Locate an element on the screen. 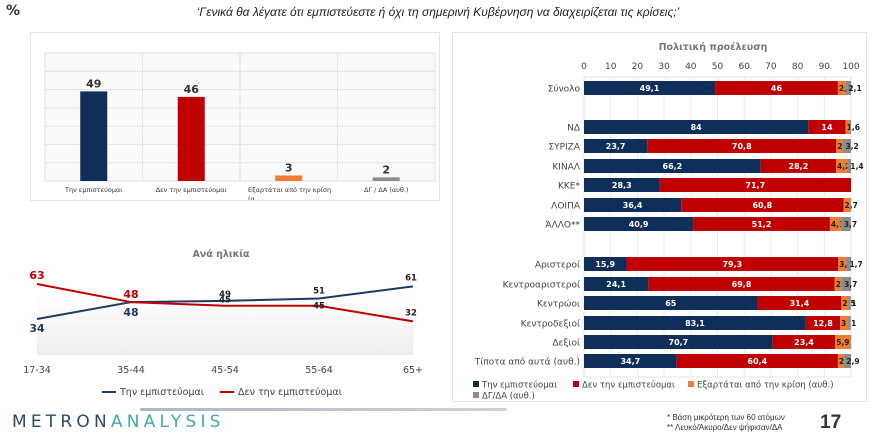 This screenshot has width=876, height=441. row-label: Αριστεροί is located at coordinates (557, 266).